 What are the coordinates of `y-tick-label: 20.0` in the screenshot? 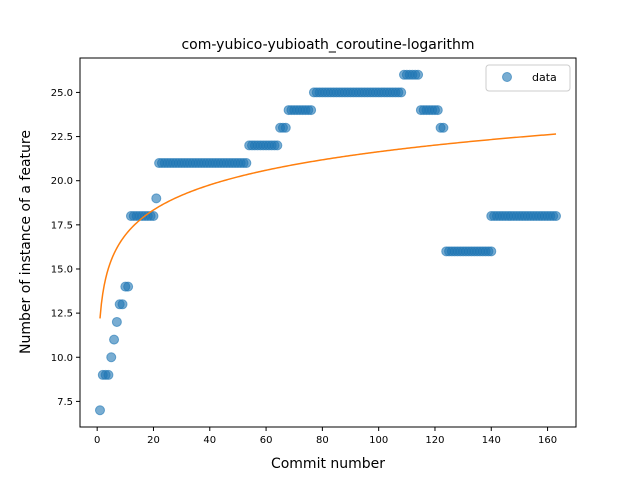 It's located at (62, 181).